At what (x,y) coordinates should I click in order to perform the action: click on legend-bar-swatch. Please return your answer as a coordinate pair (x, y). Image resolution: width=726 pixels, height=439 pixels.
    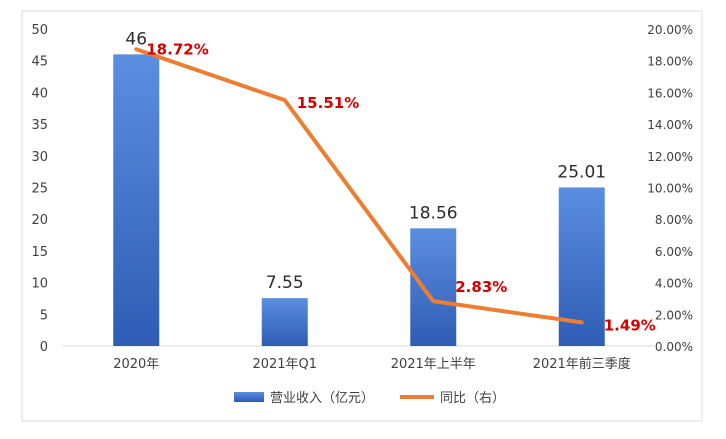
    Looking at the image, I should click on (249, 397).